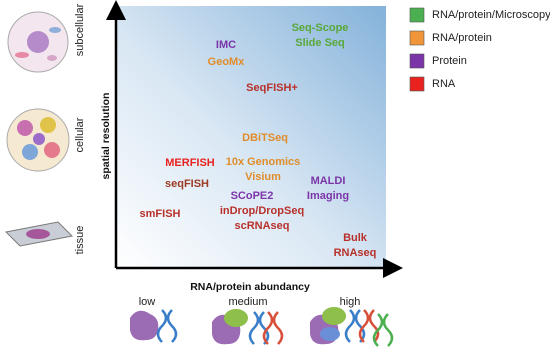 The image size is (550, 361). I want to click on x-axis-label: RNA/protein abundancy, so click(250, 287).